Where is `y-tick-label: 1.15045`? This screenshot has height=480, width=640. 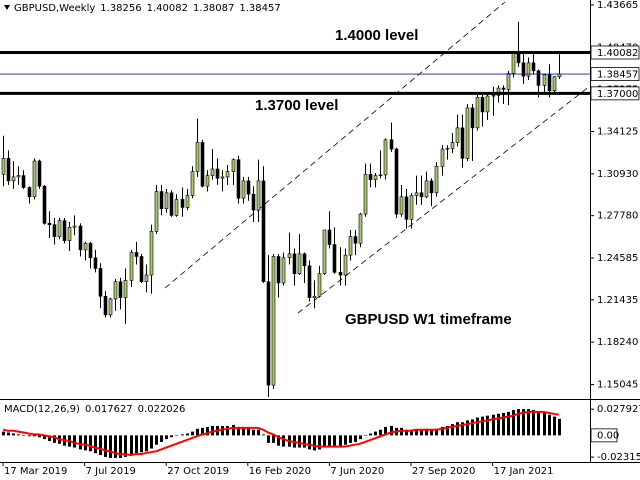
y-tick-label: 1.15045 is located at coordinates (617, 385).